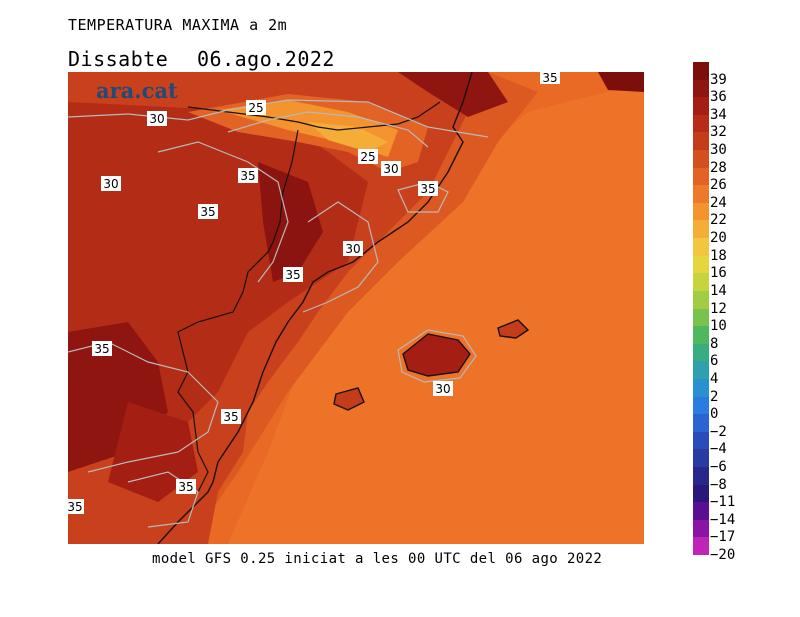 Image resolution: width=800 pixels, height=617 pixels. Describe the element at coordinates (718, 114) in the screenshot. I see `color-scale-label: 34` at that location.